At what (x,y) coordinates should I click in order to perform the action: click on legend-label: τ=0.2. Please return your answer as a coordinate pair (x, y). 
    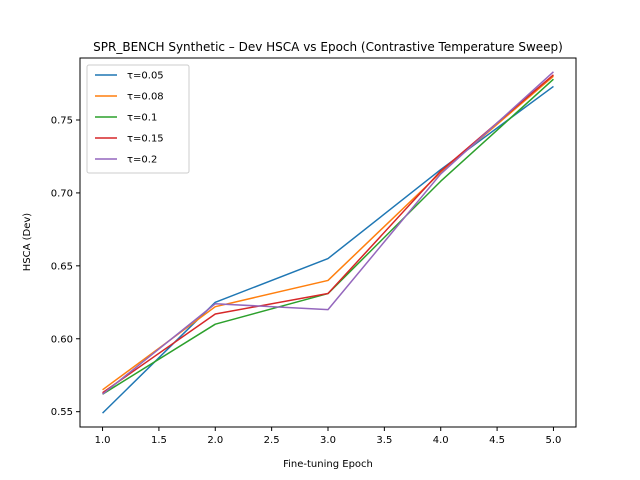
    Looking at the image, I should click on (142, 160).